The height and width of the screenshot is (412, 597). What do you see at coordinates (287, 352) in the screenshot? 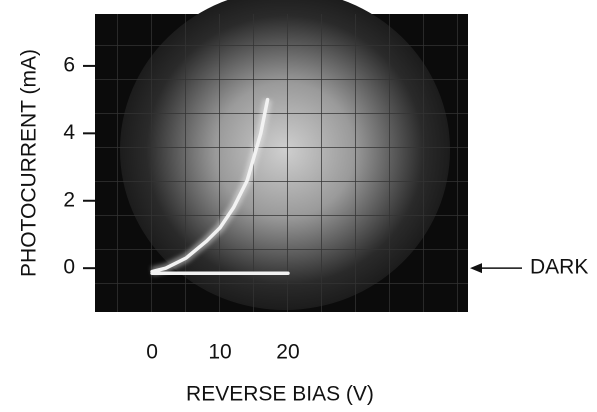
I see `x-tick-label: 20` at bounding box center [287, 352].